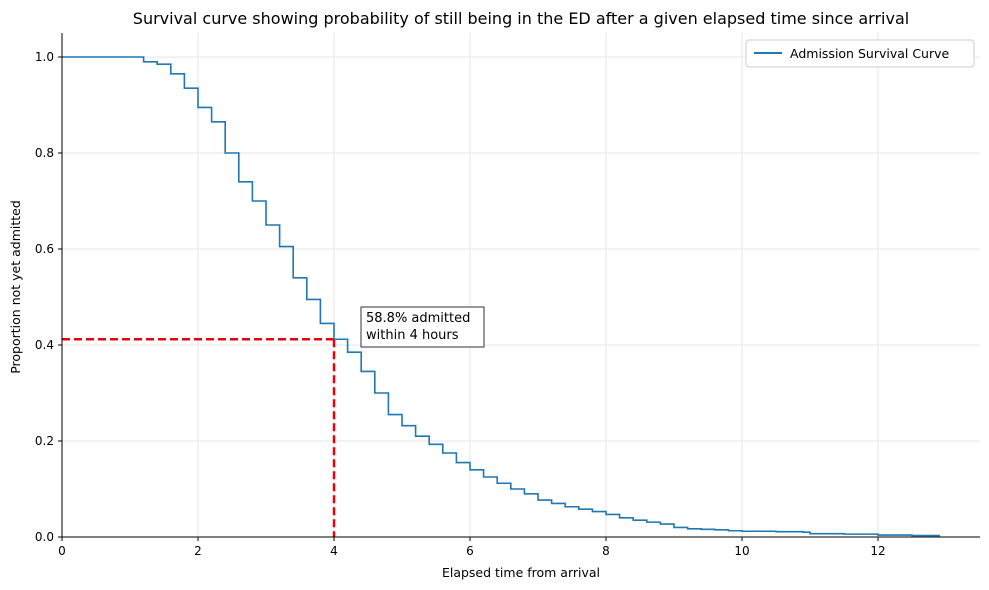  Describe the element at coordinates (521, 572) in the screenshot. I see `x-axis-label: Elapsed time from arrival` at that location.